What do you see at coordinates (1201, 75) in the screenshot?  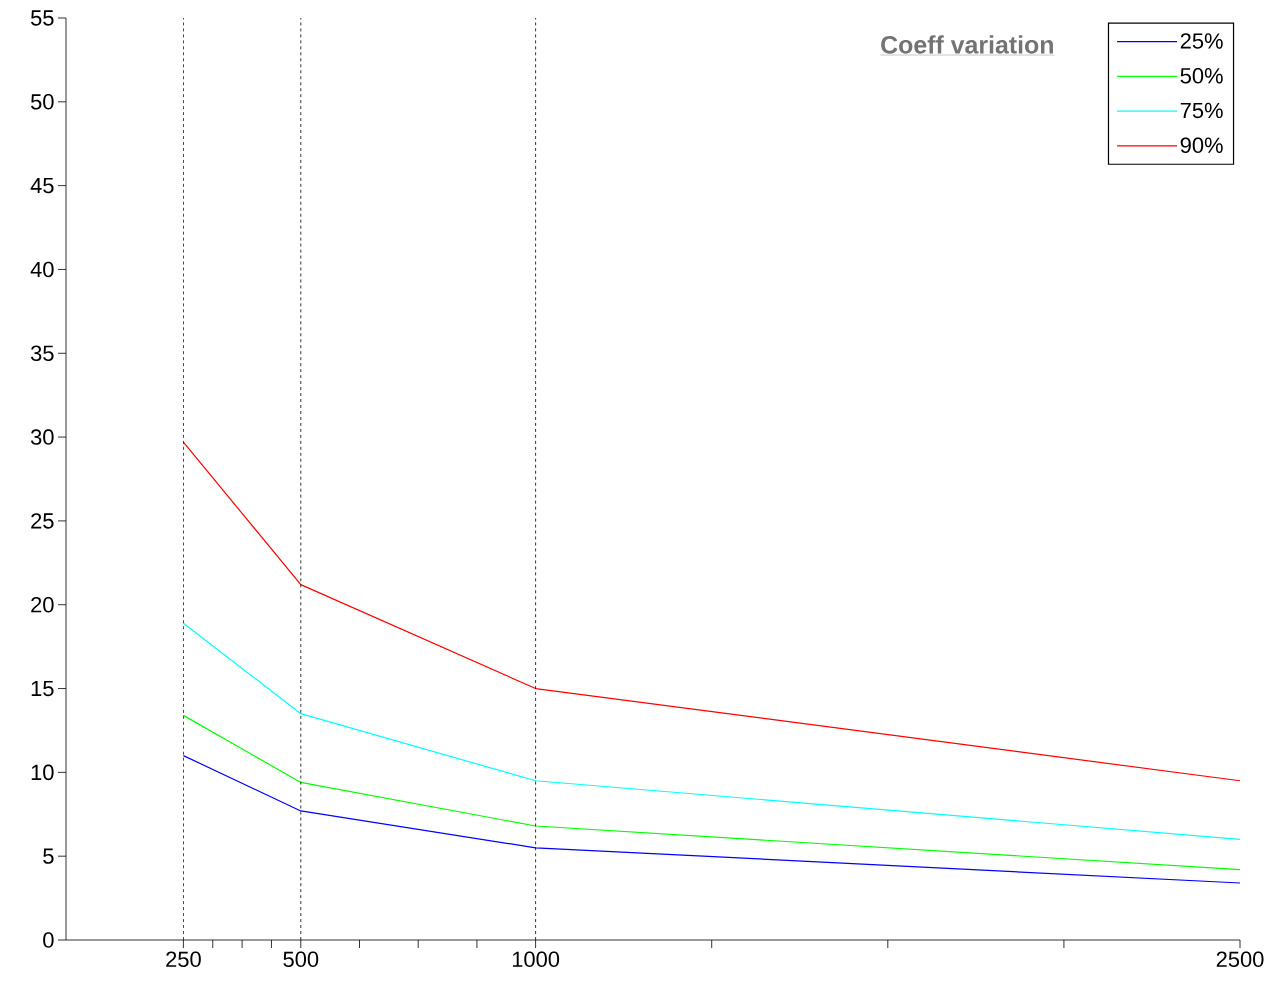 I see `legend-label: 50%` at bounding box center [1201, 75].